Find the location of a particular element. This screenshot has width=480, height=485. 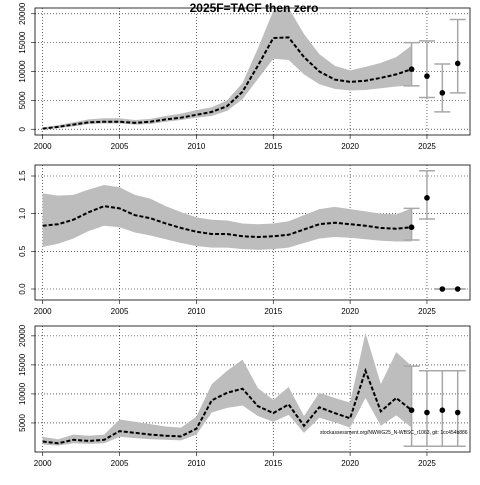

confidence-band is located at coordinates (227, 217).